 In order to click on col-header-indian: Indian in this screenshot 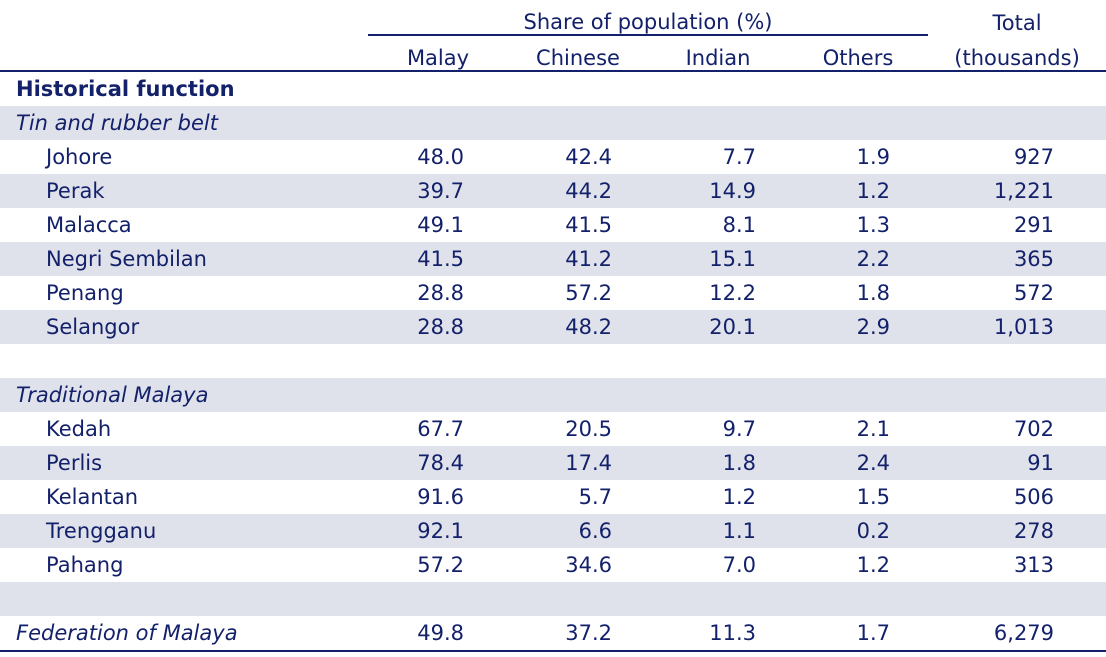, I will do `click(718, 53)`.